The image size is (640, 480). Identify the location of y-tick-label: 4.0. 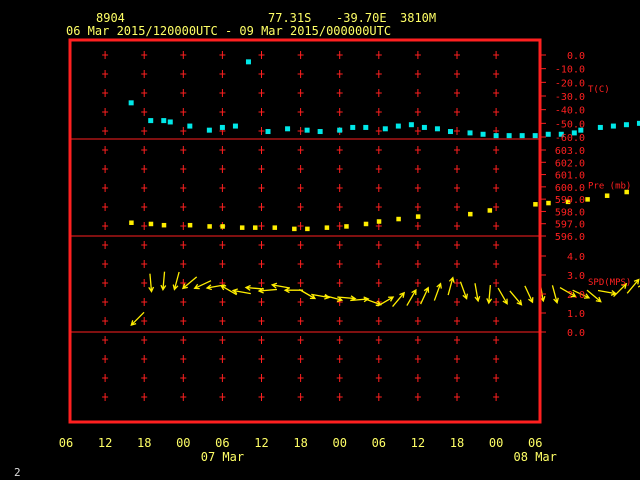
(576, 257).